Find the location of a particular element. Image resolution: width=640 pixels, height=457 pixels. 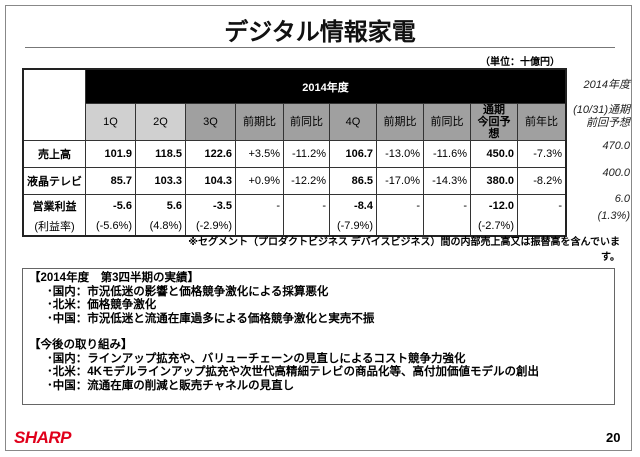

table-cell: -13.0% is located at coordinates (400, 154).